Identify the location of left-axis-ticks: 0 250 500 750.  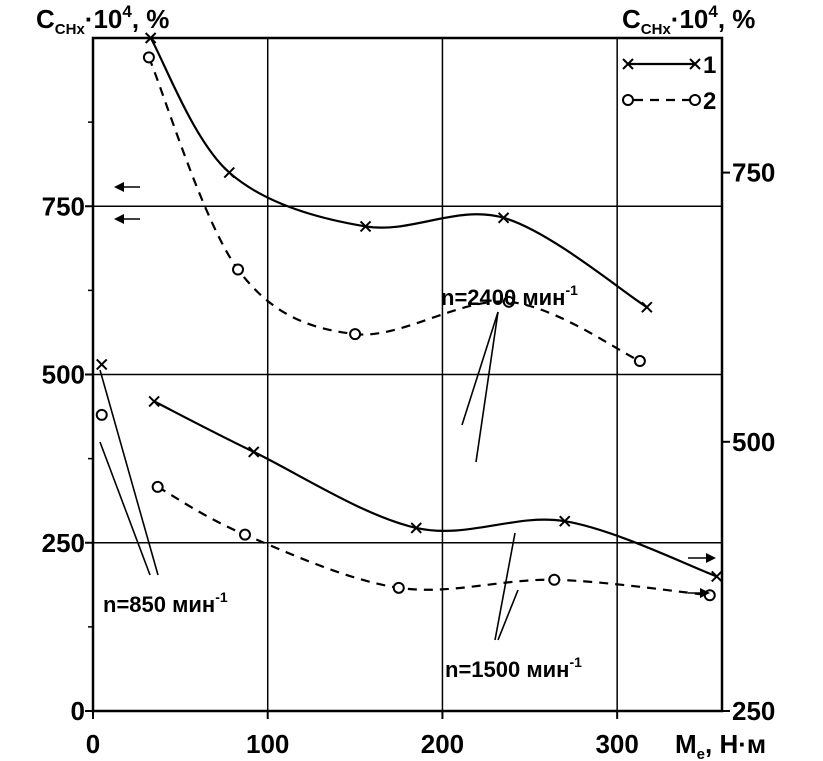
(67, 423).